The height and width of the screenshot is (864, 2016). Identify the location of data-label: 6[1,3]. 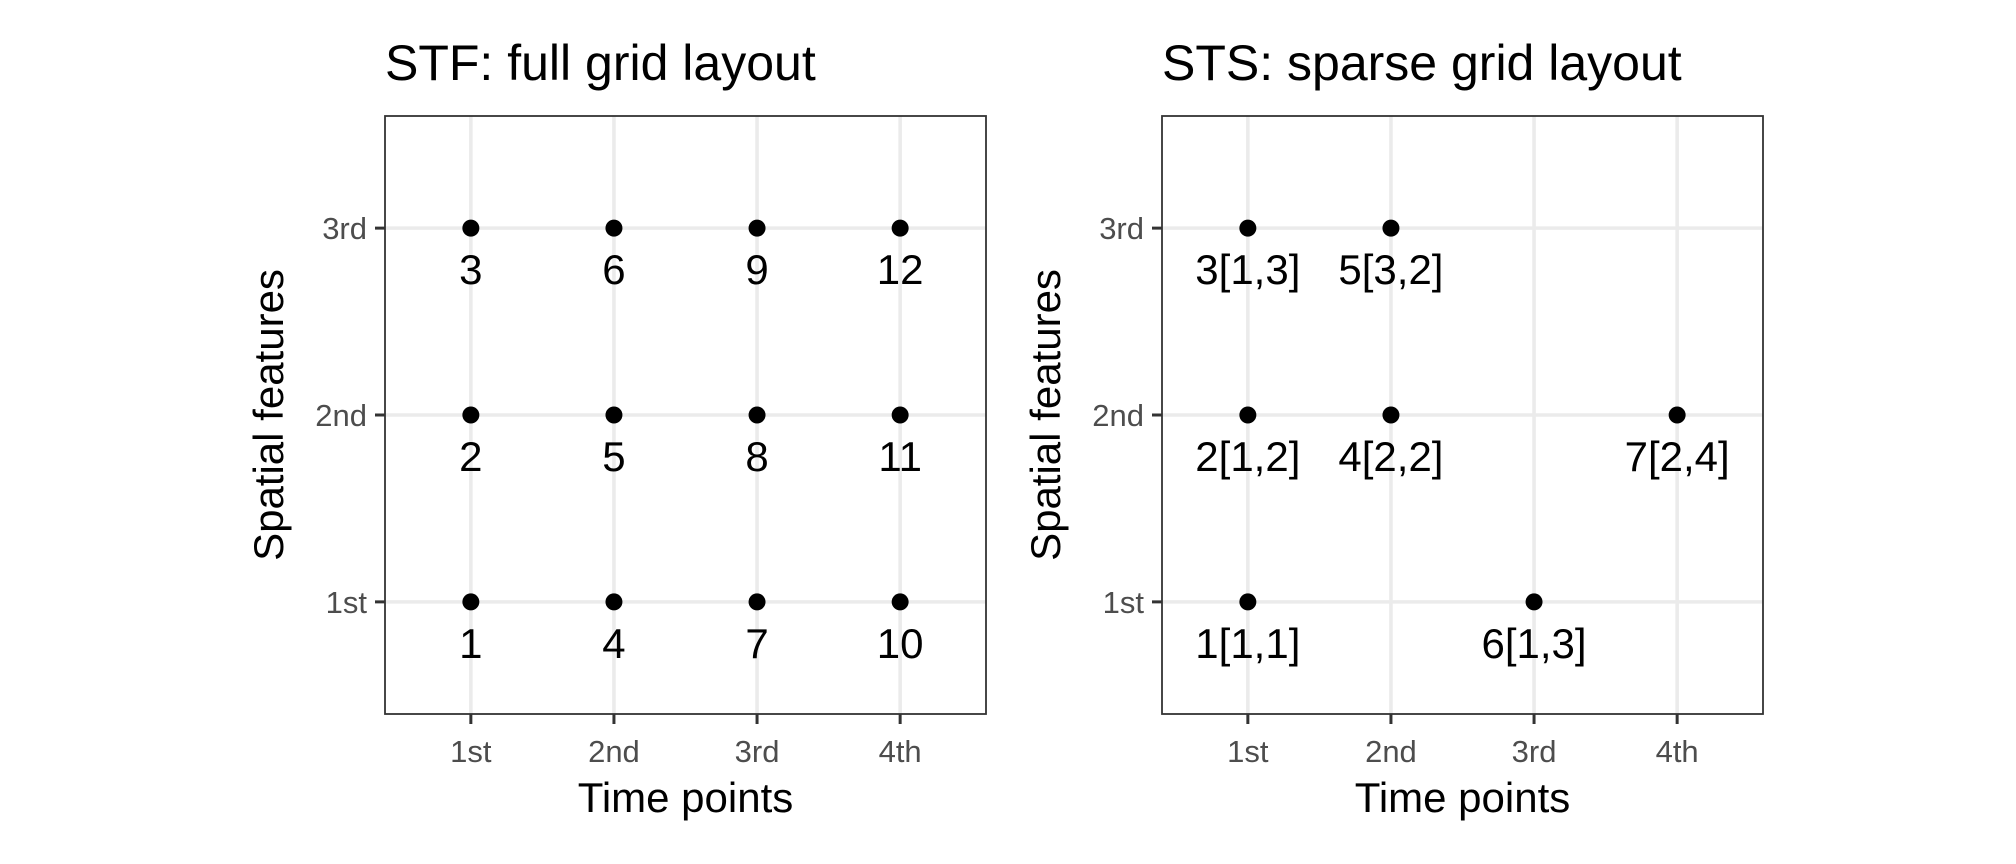
(1534, 643).